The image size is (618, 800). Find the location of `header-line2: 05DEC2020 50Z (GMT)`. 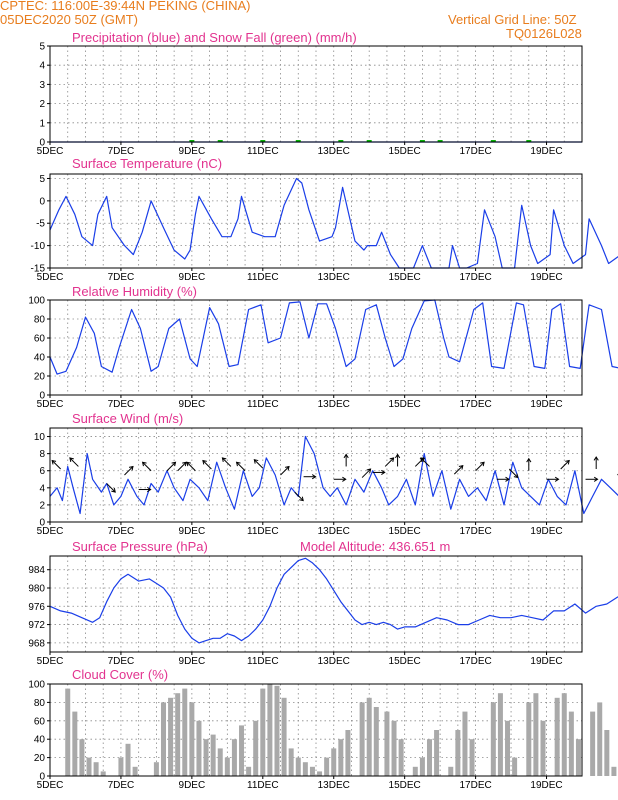

header-line2: 05DEC2020 50Z (GMT) is located at coordinates (69, 19).